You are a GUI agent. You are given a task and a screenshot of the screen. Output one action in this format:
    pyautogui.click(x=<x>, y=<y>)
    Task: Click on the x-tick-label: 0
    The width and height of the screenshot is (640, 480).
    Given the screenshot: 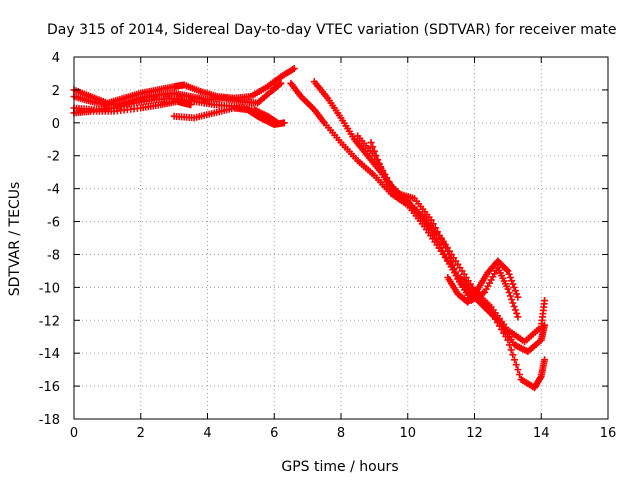 What is the action you would take?
    pyautogui.click(x=74, y=433)
    